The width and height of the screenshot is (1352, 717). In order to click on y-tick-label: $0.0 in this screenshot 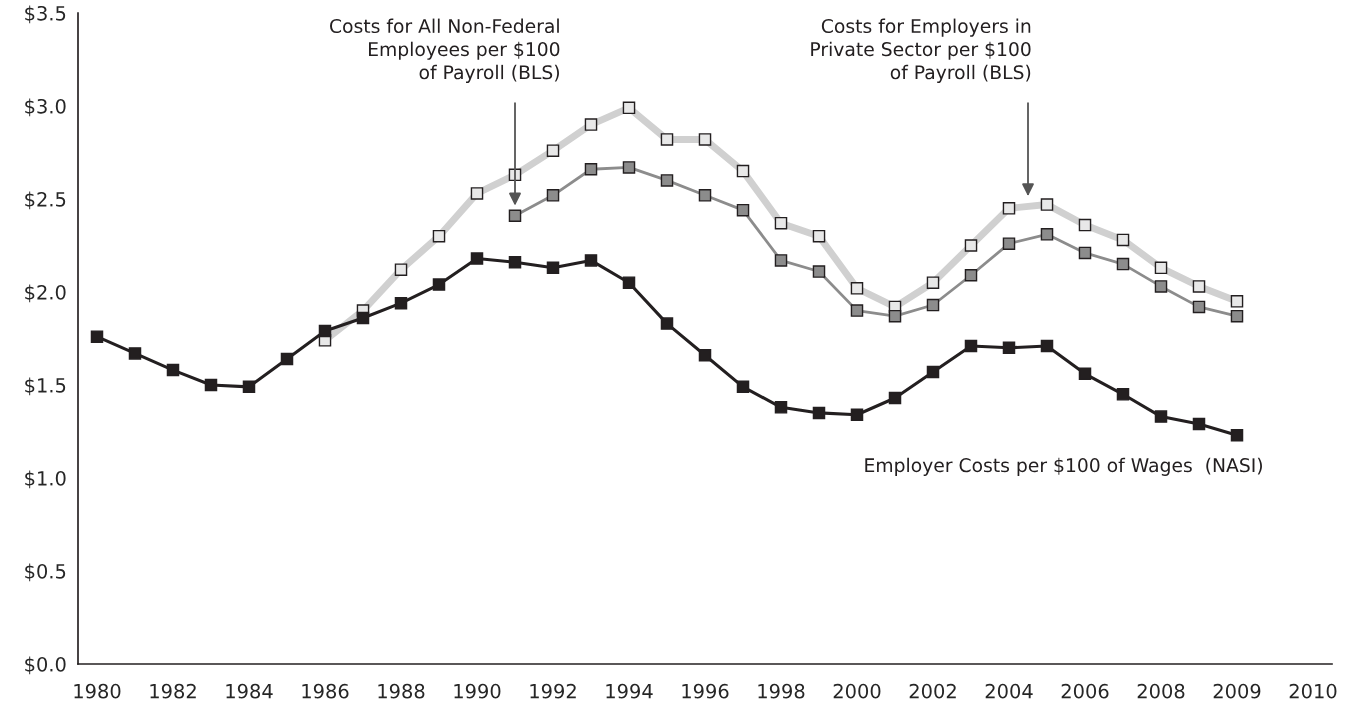, I will do `click(45, 665)`.